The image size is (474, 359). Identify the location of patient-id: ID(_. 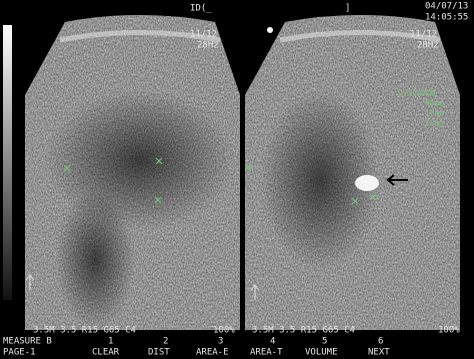
(201, 9).